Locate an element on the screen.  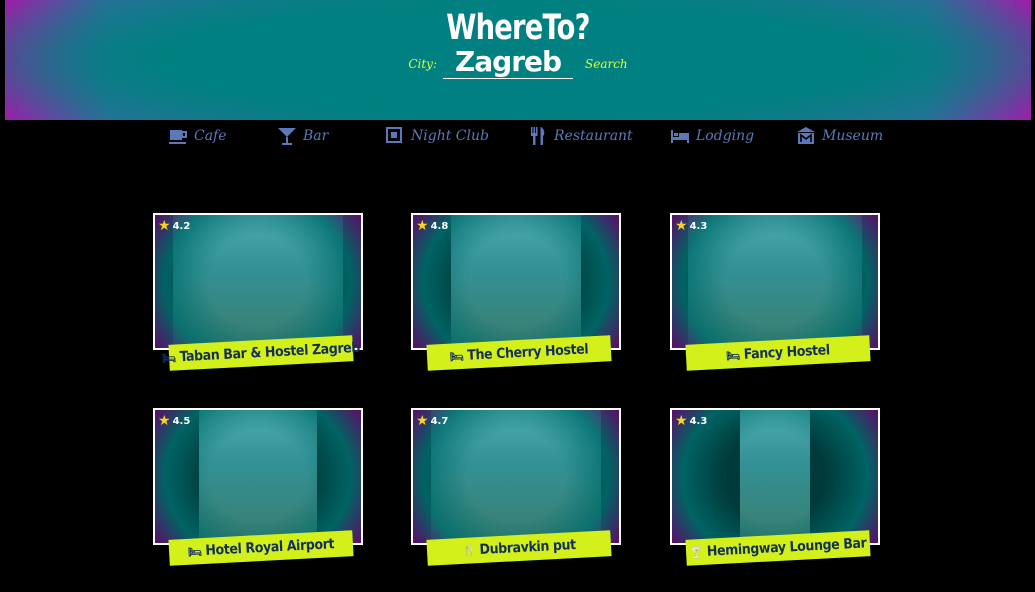
night-club-icon is located at coordinates (394, 135).